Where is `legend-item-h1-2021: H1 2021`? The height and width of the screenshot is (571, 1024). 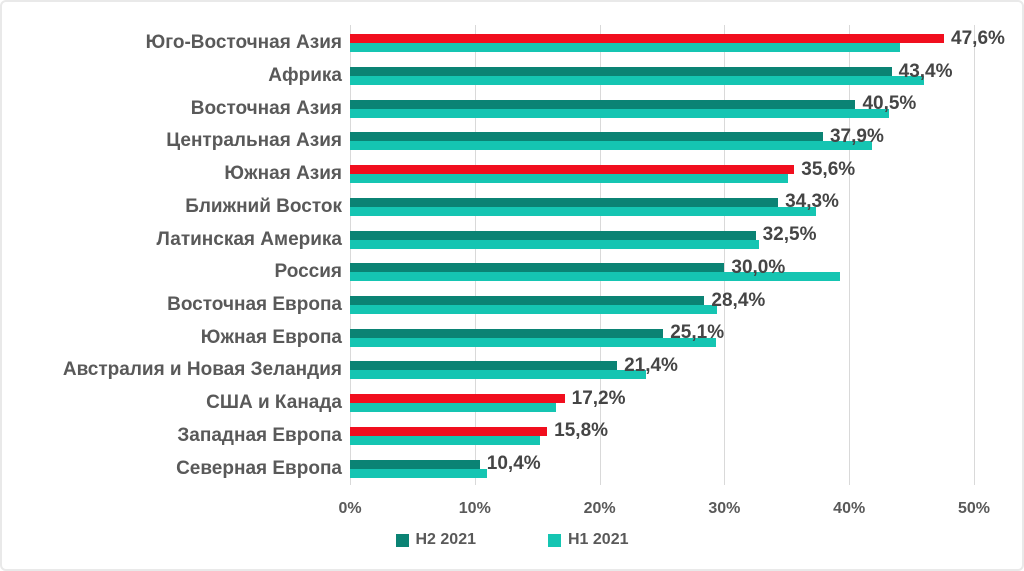
legend-item-h1-2021: H1 2021 is located at coordinates (588, 540).